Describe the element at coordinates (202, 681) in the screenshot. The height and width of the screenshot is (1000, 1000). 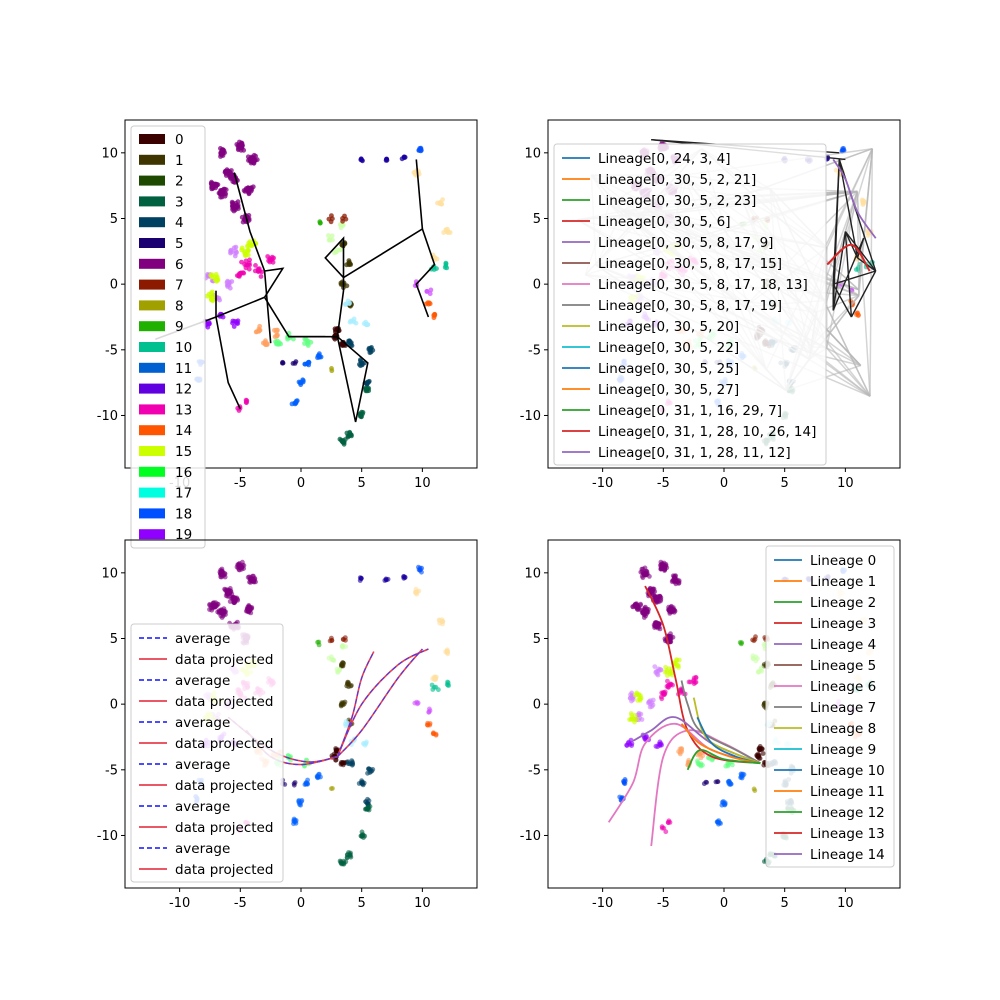
I see `legend-label: average` at that location.